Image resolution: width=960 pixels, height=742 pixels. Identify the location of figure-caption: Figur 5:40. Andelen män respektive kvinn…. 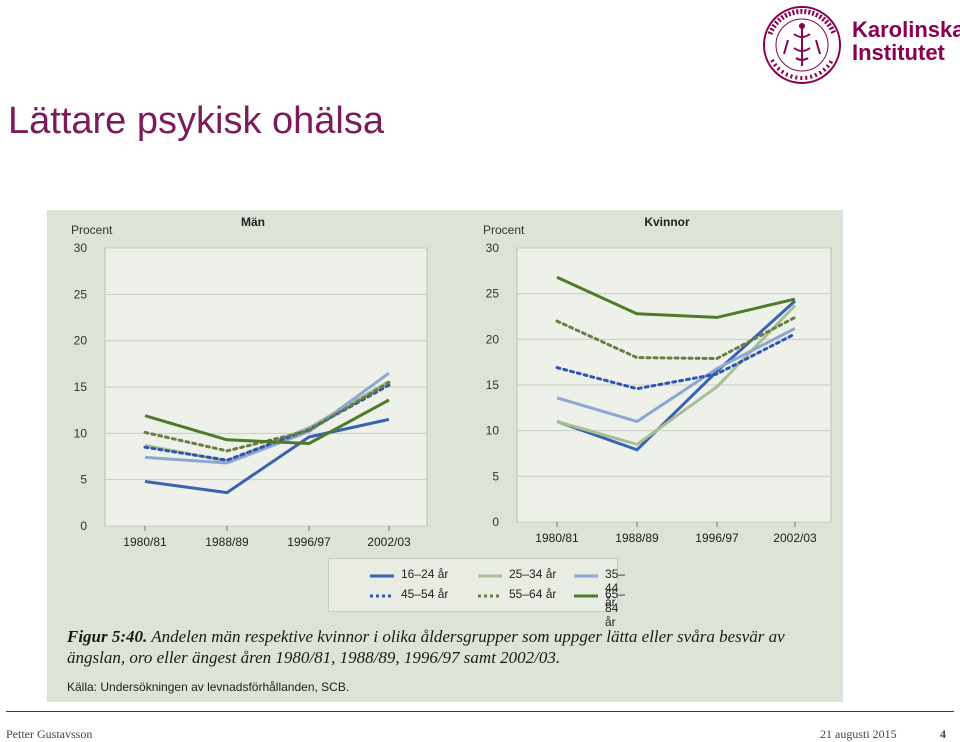
(452, 647).